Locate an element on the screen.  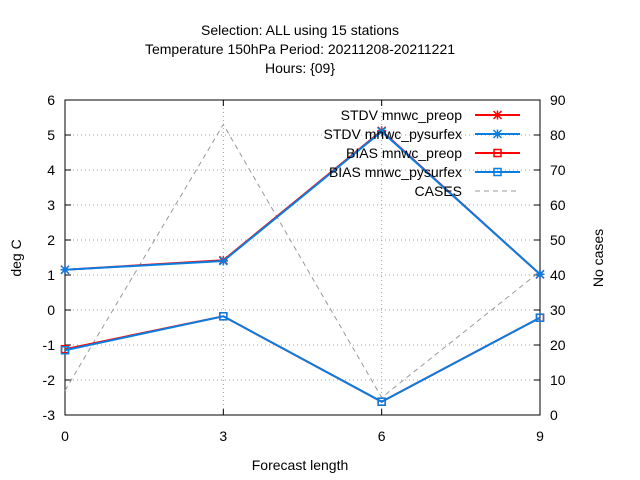
y2-tick-label: 10 is located at coordinates (558, 380).